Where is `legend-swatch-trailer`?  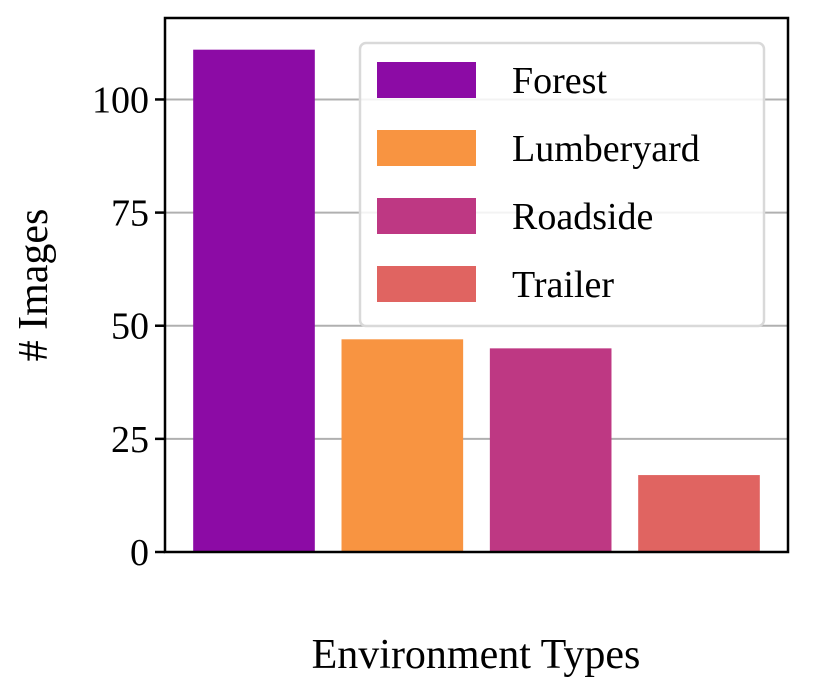
legend-swatch-trailer is located at coordinates (426, 284).